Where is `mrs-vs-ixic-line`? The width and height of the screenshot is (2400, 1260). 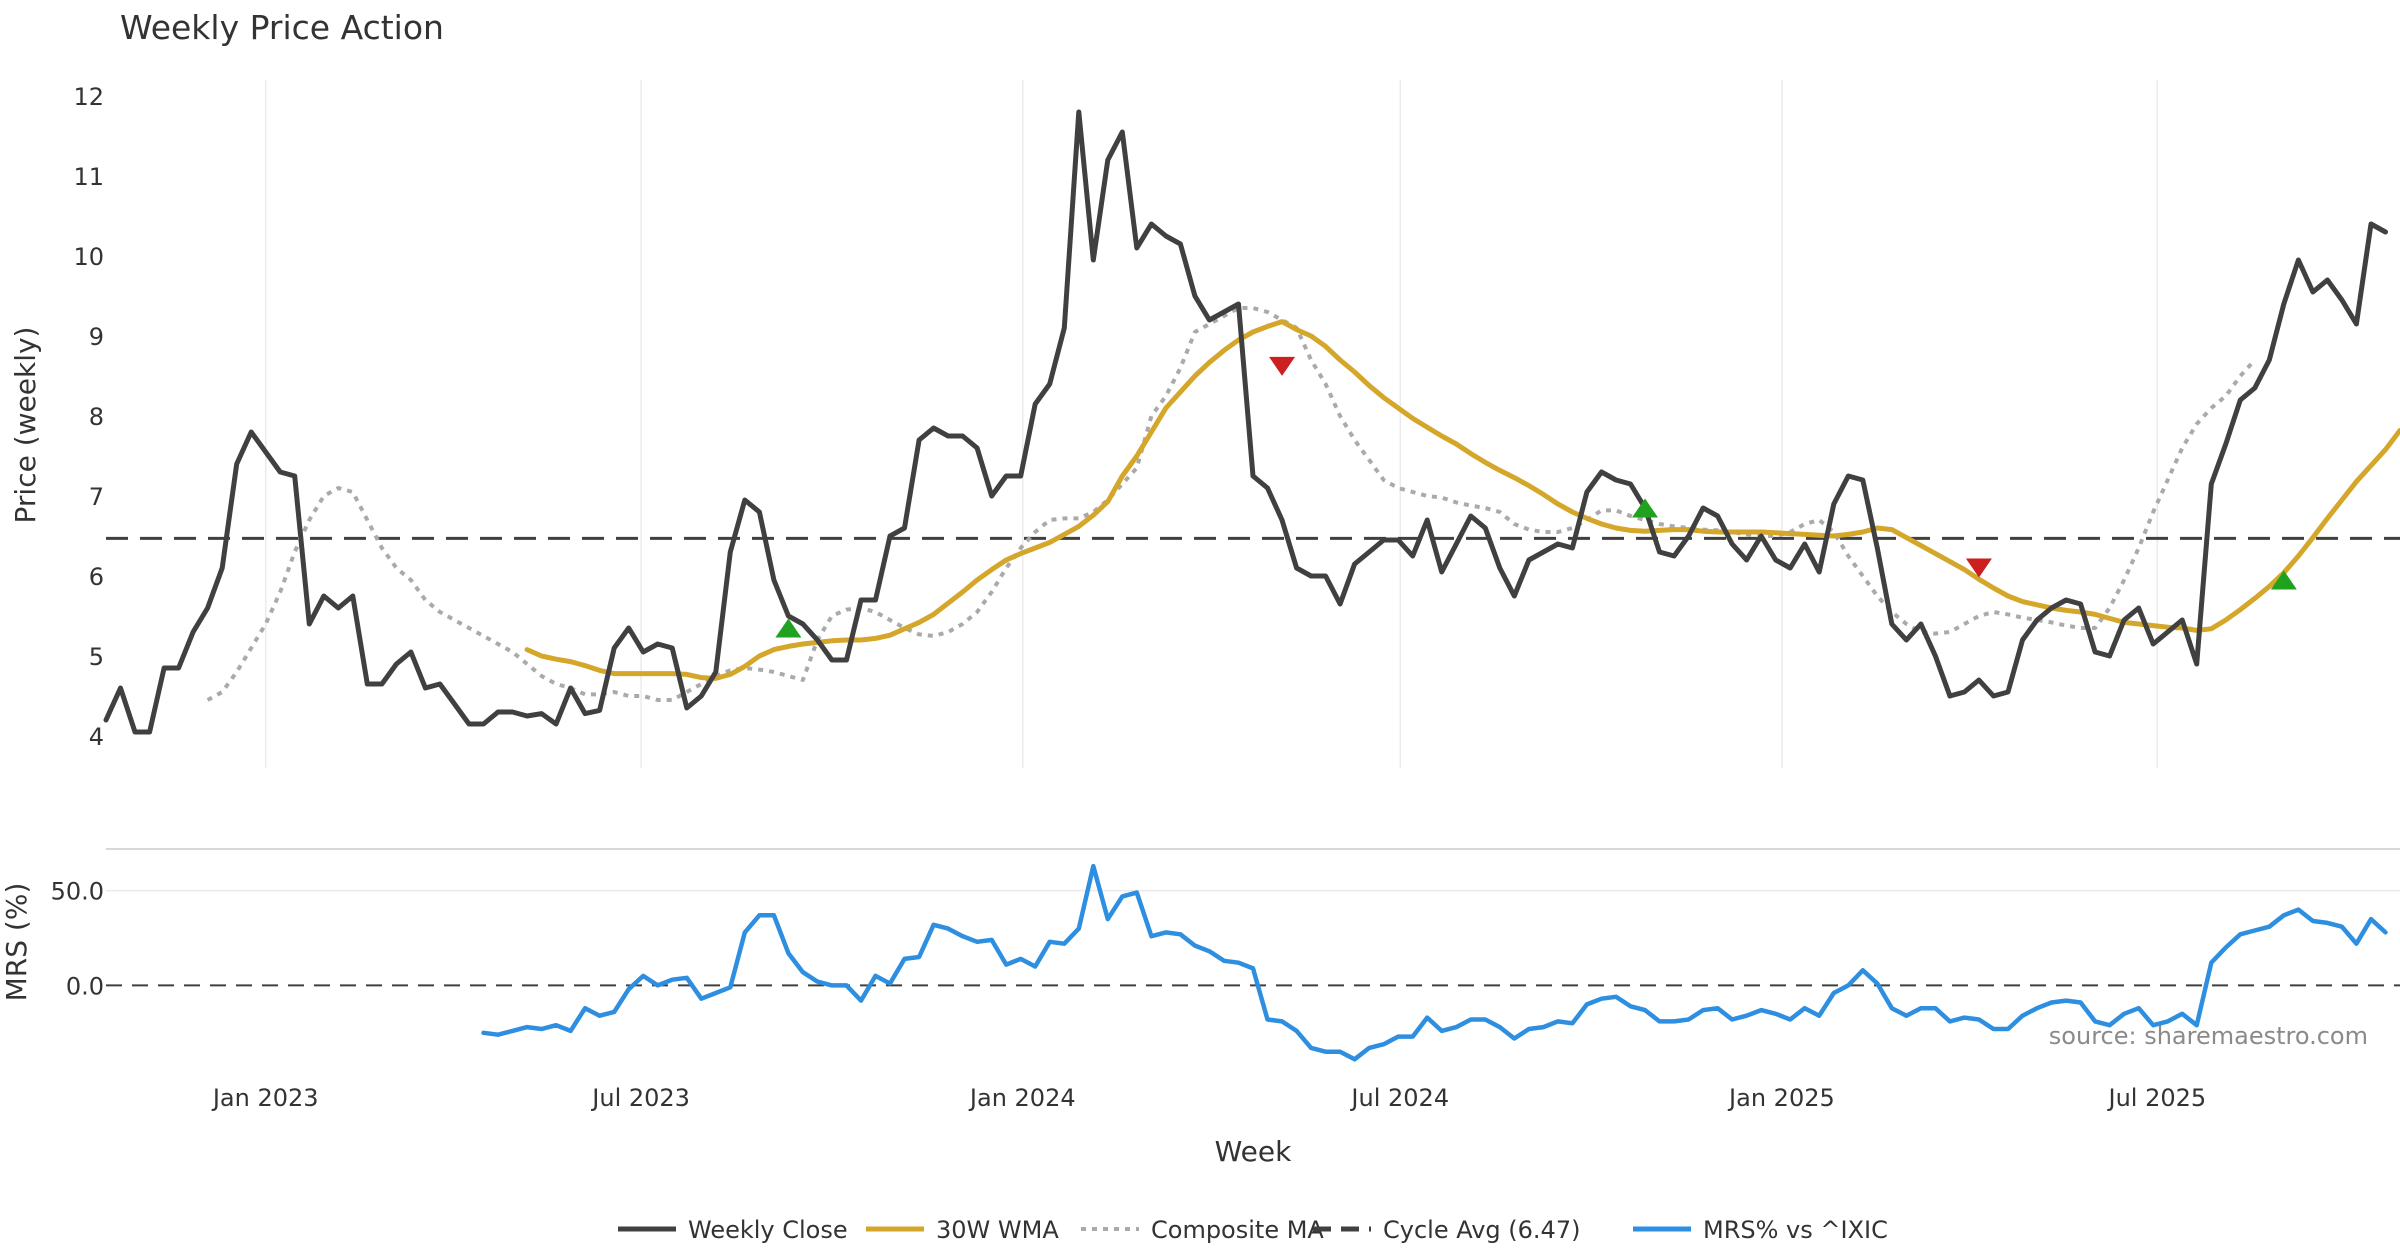 mrs-vs-ixic-line is located at coordinates (1434, 962).